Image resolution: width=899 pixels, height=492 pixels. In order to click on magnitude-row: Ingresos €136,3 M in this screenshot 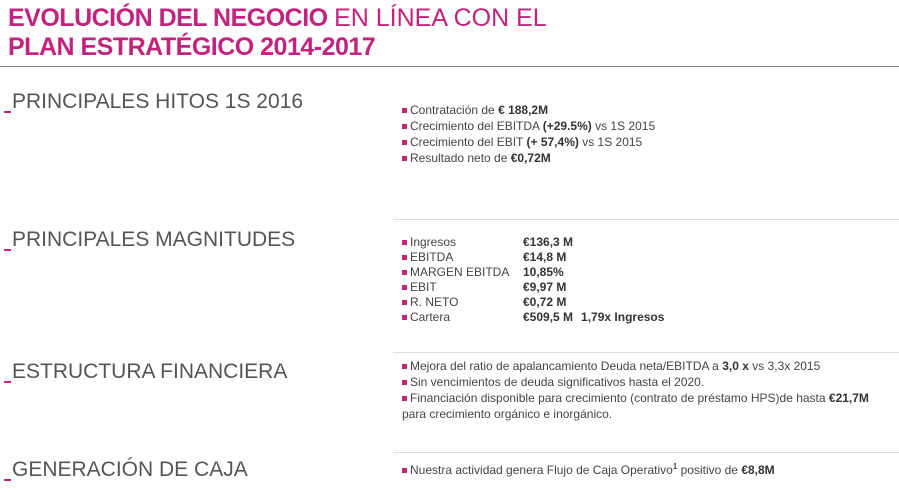, I will do `click(487, 242)`.